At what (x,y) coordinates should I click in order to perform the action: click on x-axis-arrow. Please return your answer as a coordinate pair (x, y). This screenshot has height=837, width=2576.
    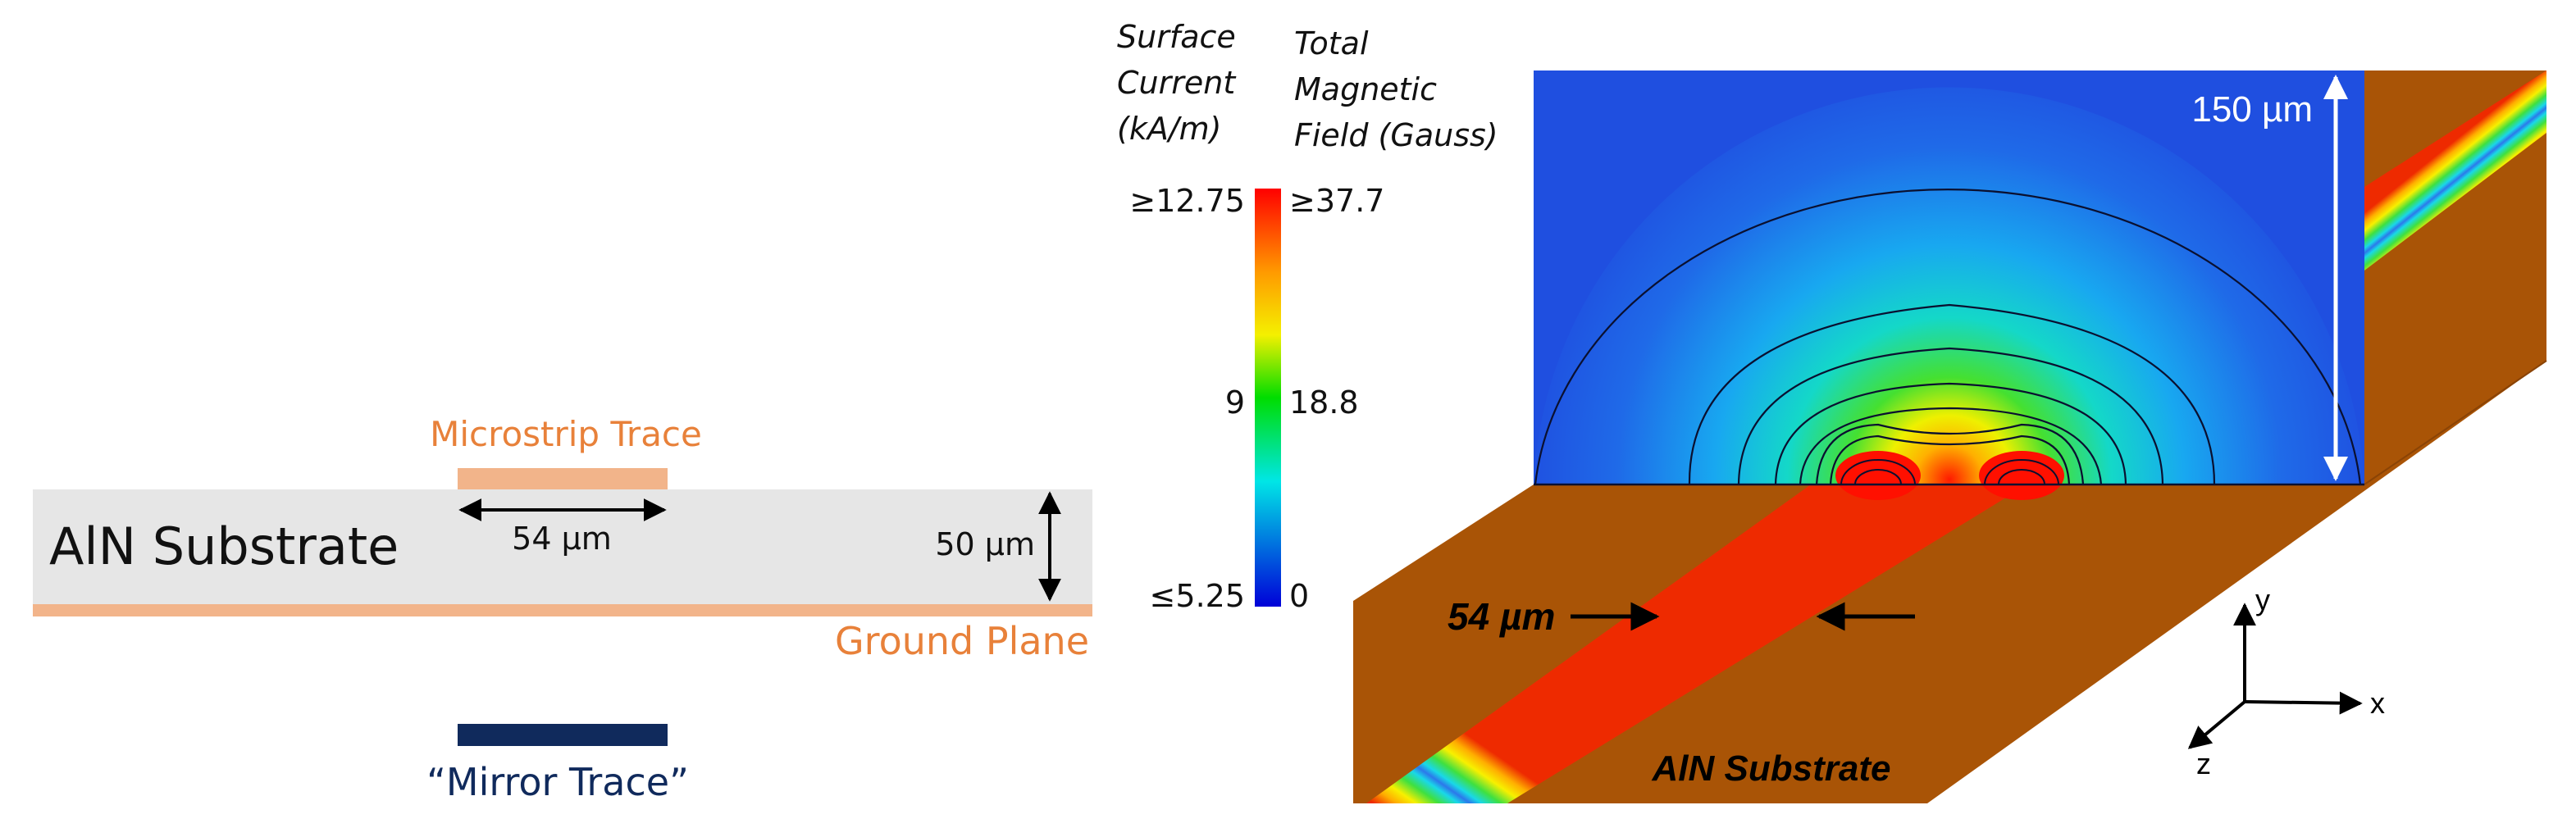
    Looking at the image, I should click on (2303, 703).